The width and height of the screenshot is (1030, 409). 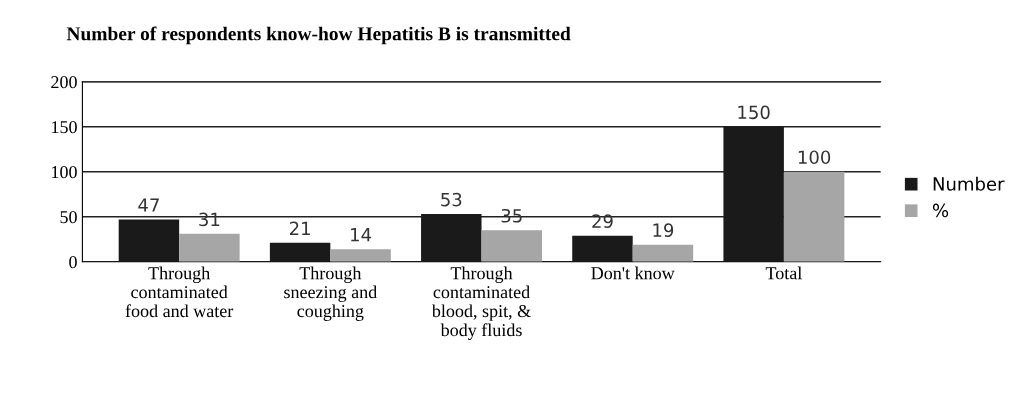 What do you see at coordinates (633, 273) in the screenshot?
I see `x-tick-label: Don't know` at bounding box center [633, 273].